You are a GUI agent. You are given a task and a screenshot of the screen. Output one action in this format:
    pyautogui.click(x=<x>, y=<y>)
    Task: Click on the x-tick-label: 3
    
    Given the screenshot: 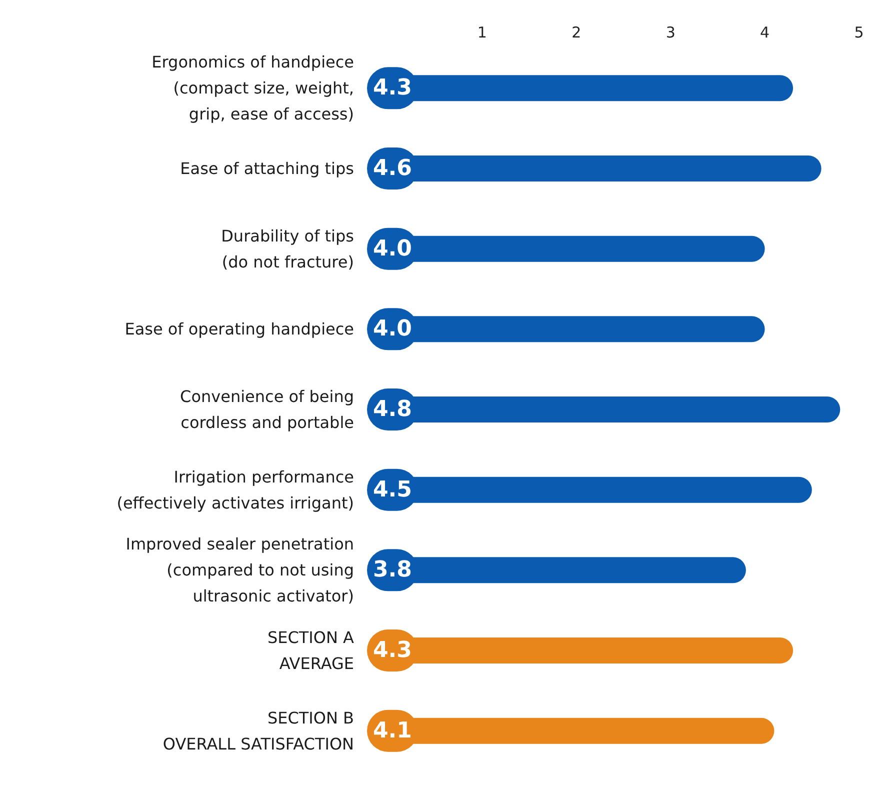 What is the action you would take?
    pyautogui.click(x=671, y=33)
    